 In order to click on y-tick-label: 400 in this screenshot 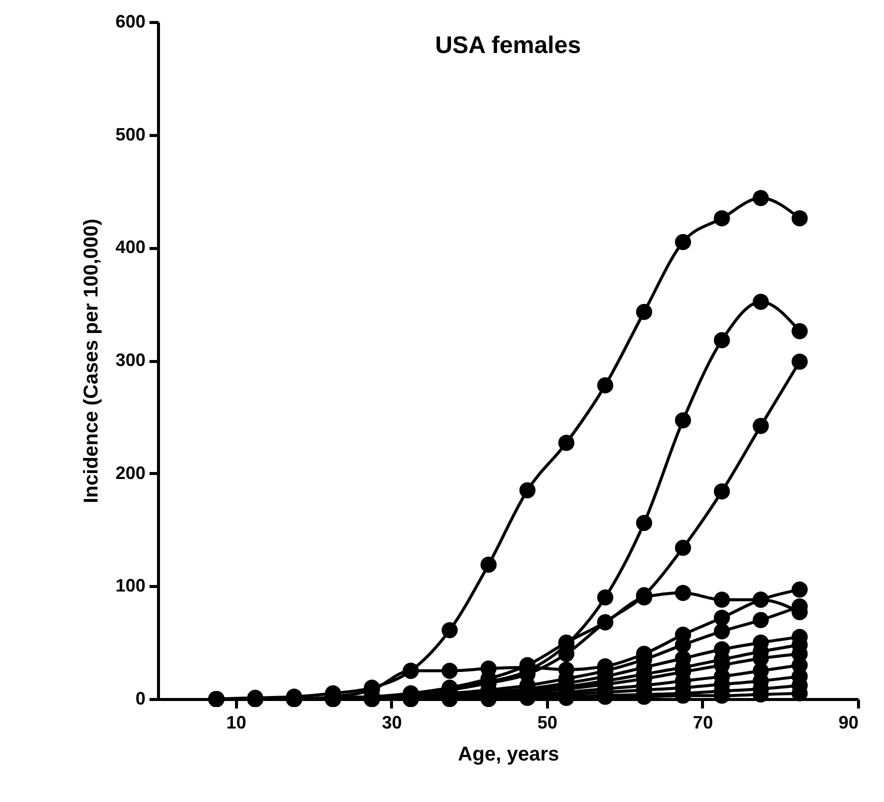, I will do `click(130, 247)`.